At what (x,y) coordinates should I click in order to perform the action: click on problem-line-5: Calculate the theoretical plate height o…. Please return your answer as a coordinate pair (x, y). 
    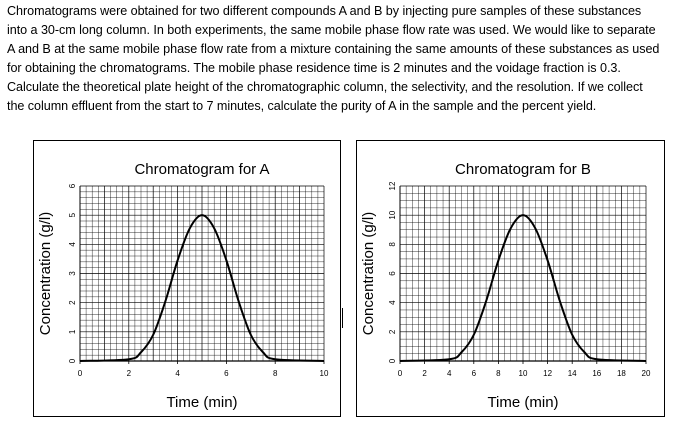
    Looking at the image, I should click on (325, 87).